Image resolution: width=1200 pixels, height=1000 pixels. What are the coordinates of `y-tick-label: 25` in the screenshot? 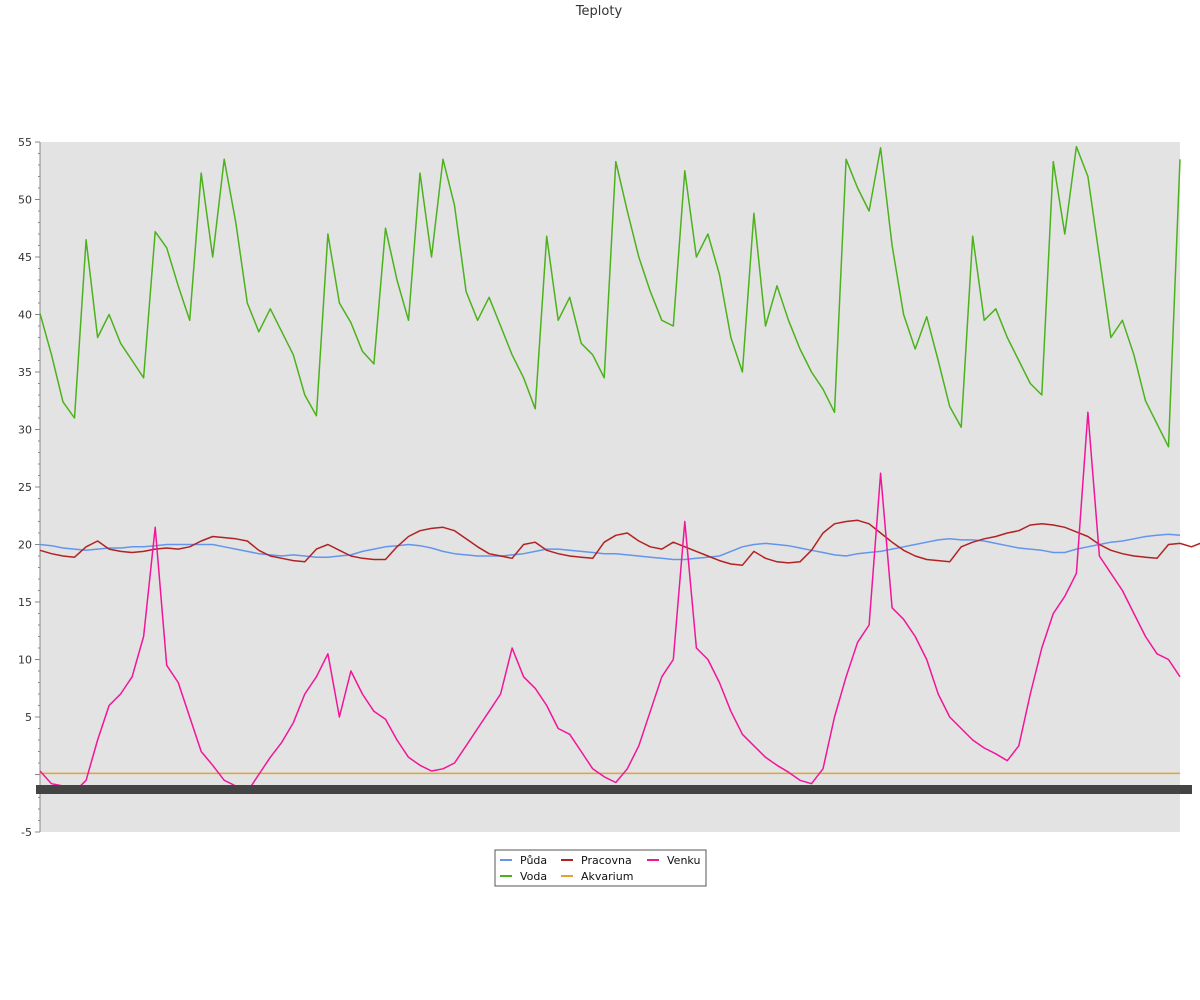 It's located at (25, 487).